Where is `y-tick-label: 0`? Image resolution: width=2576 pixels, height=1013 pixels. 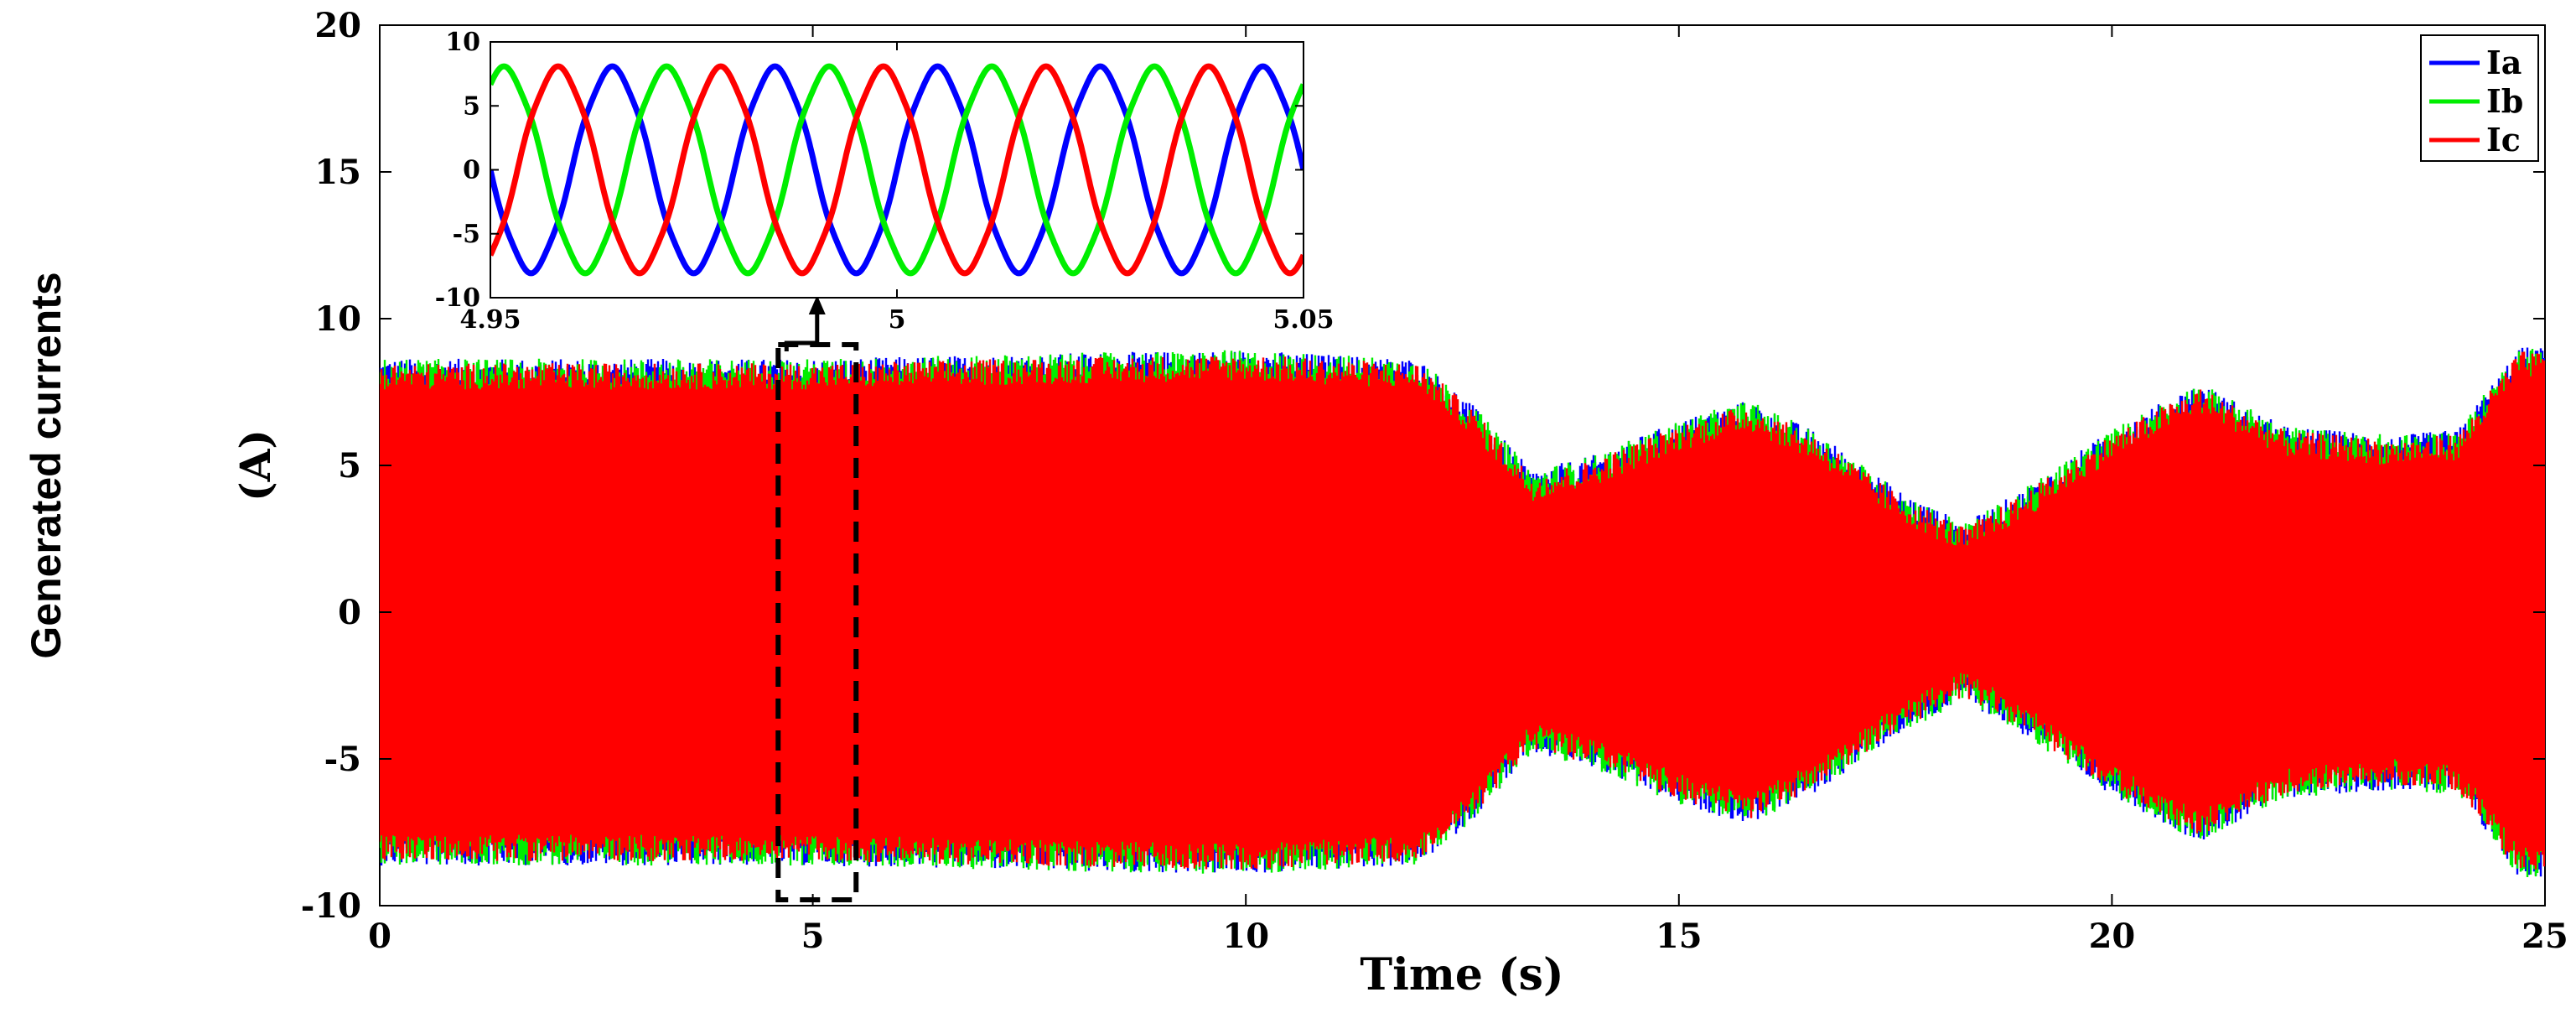 y-tick-label: 0 is located at coordinates (349, 613).